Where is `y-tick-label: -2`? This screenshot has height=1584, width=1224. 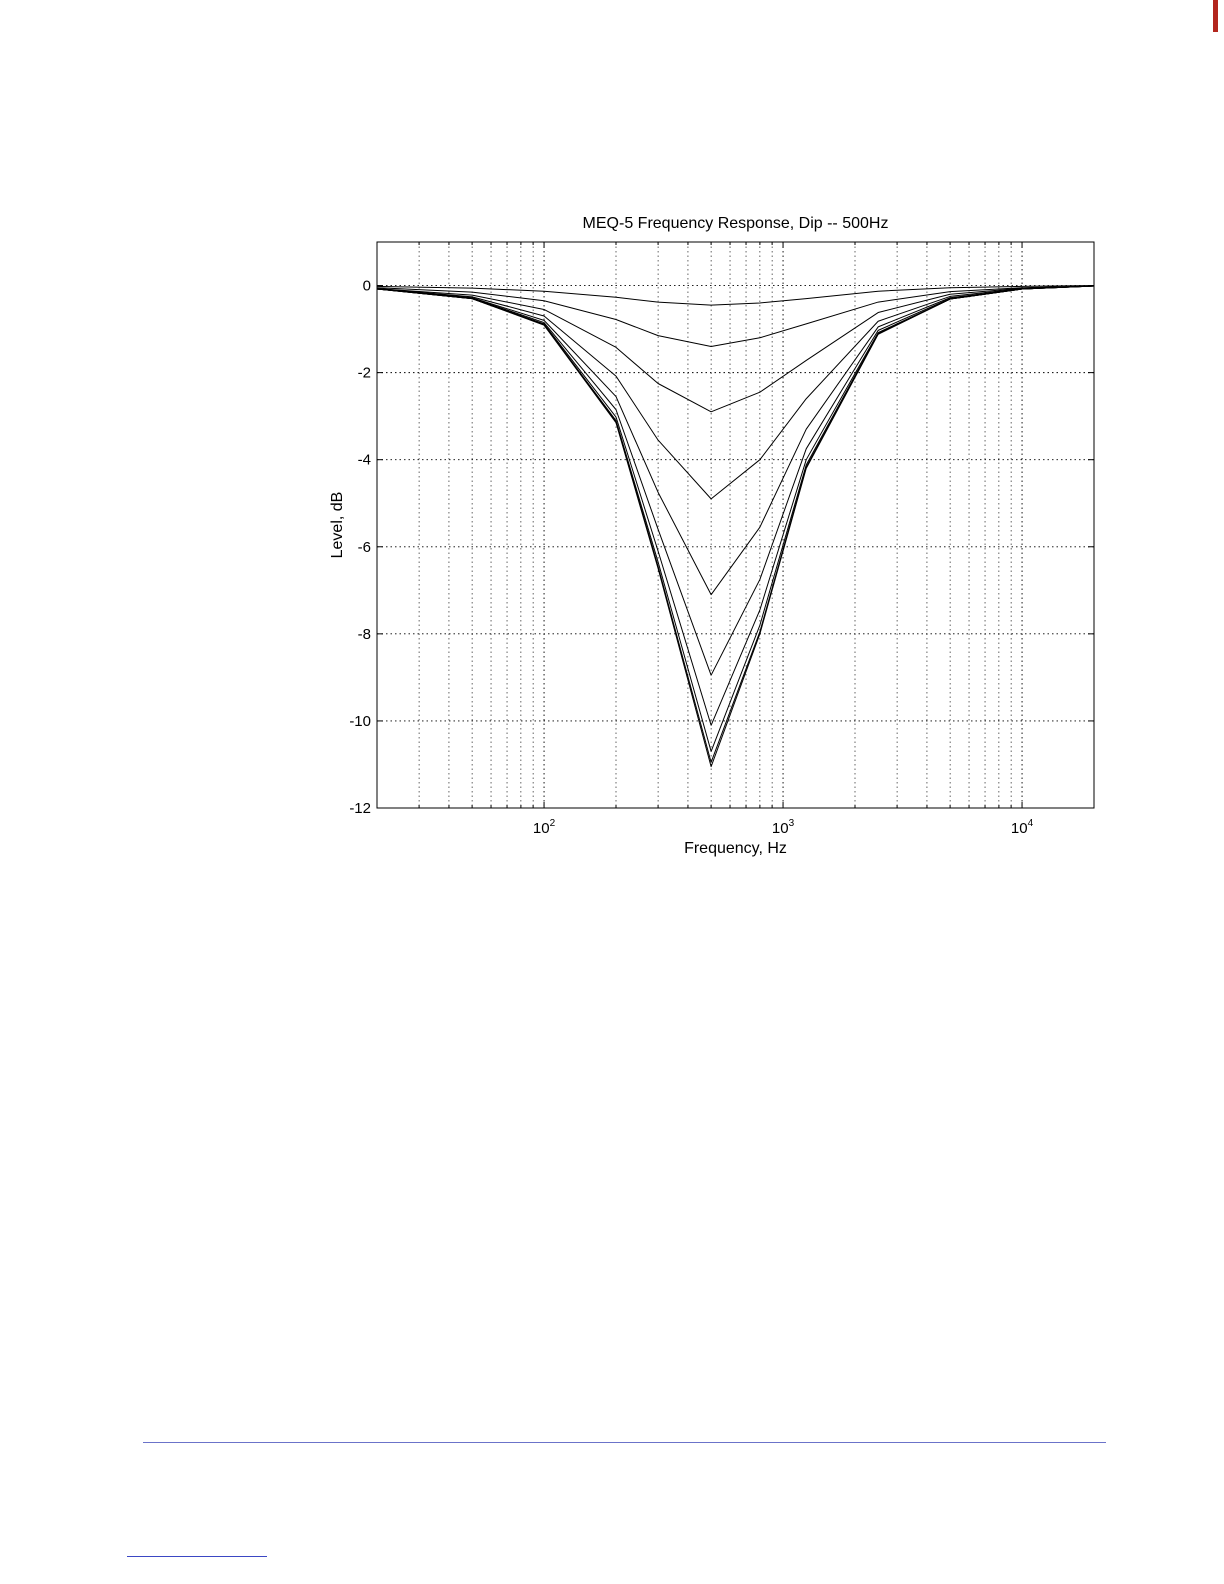
y-tick-label: -2 is located at coordinates (364, 373).